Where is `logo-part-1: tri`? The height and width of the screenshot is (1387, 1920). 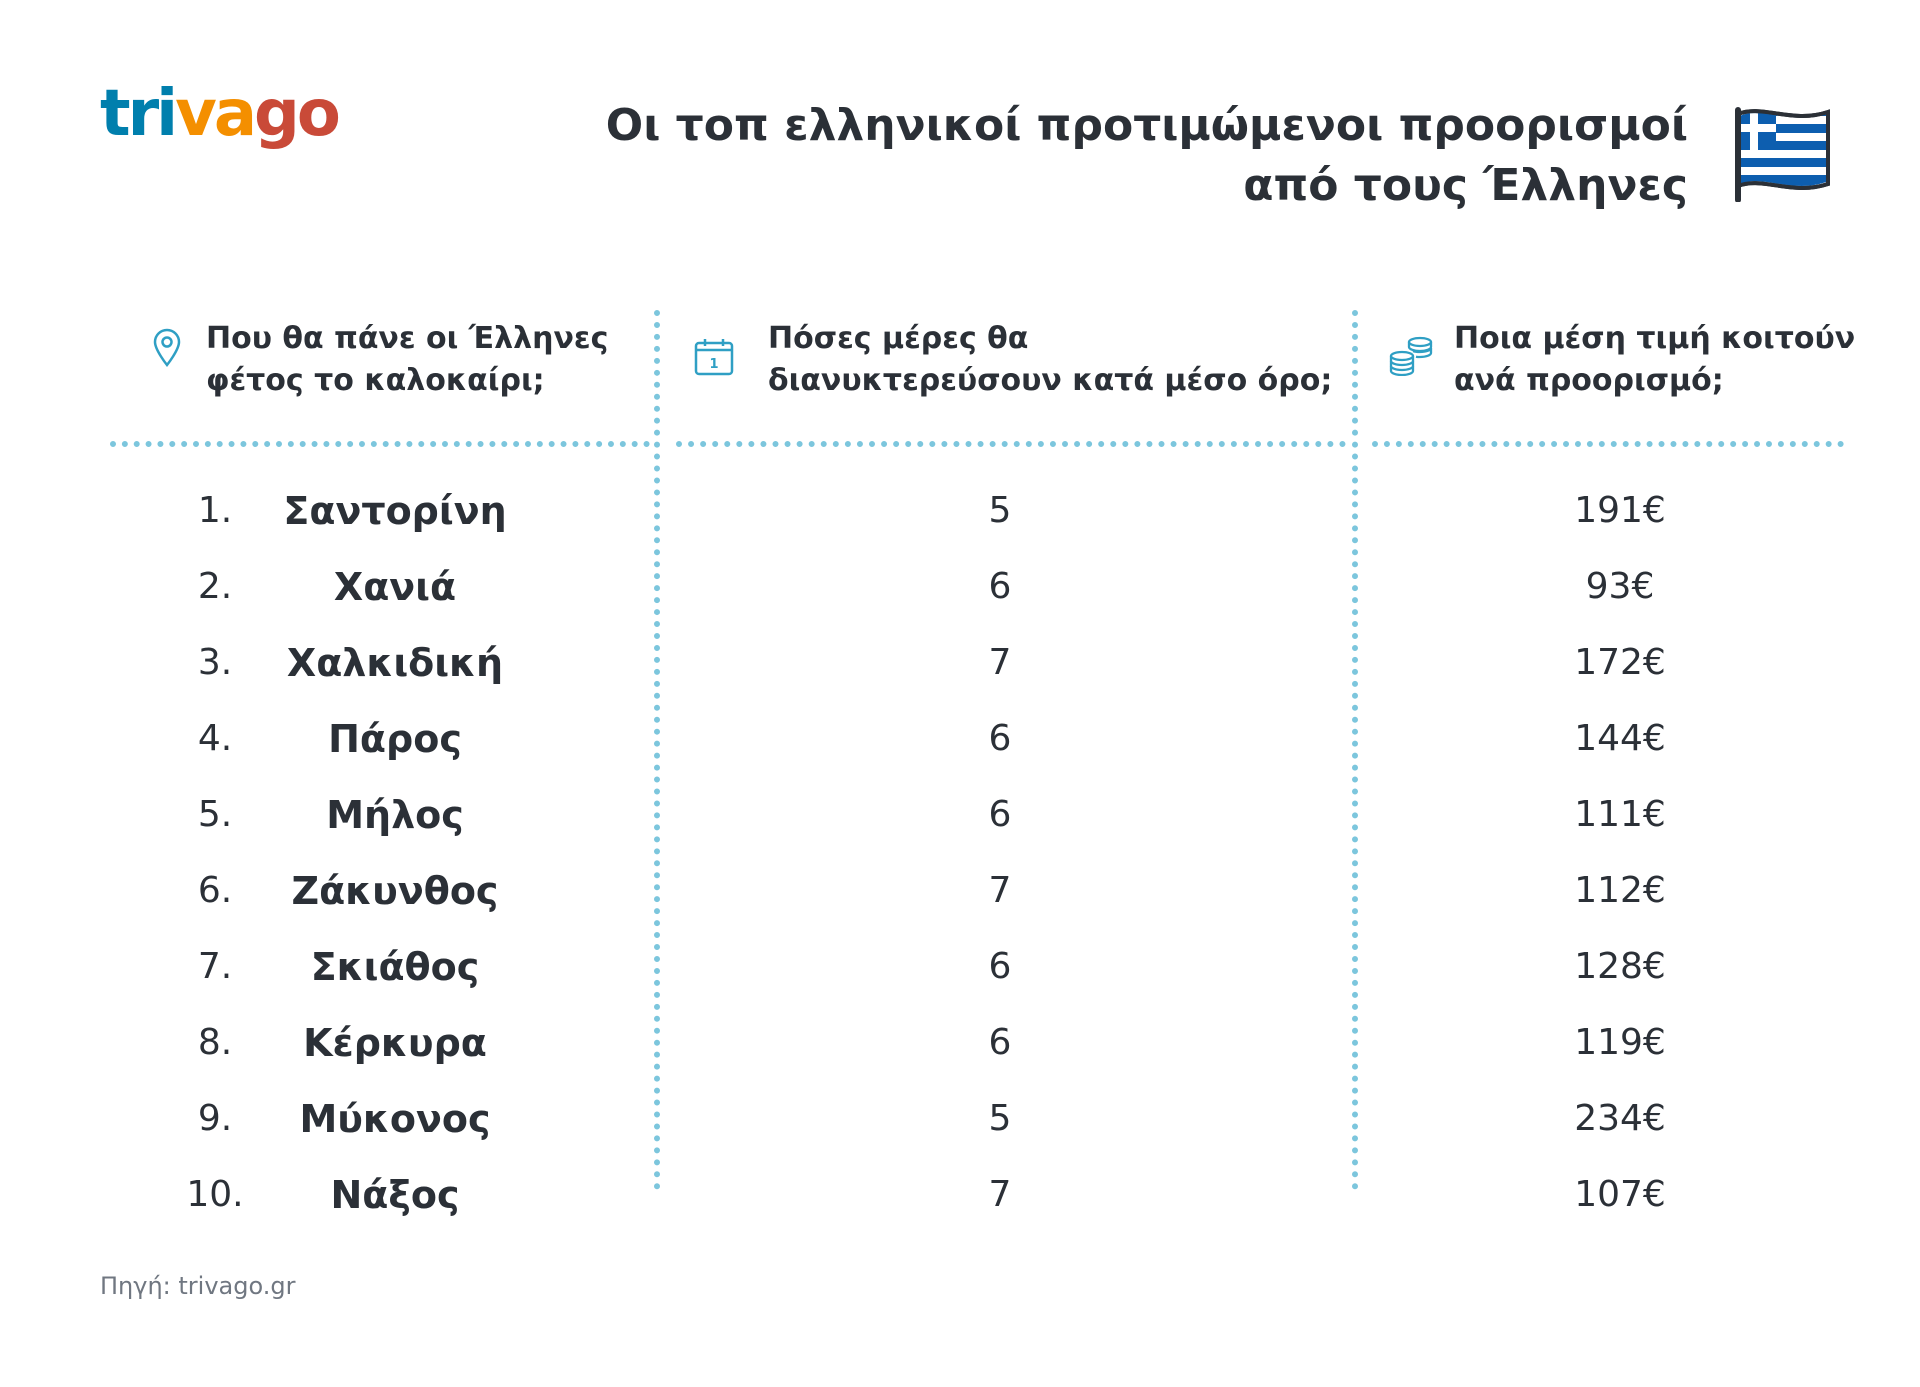 logo-part-1: tri is located at coordinates (139, 114).